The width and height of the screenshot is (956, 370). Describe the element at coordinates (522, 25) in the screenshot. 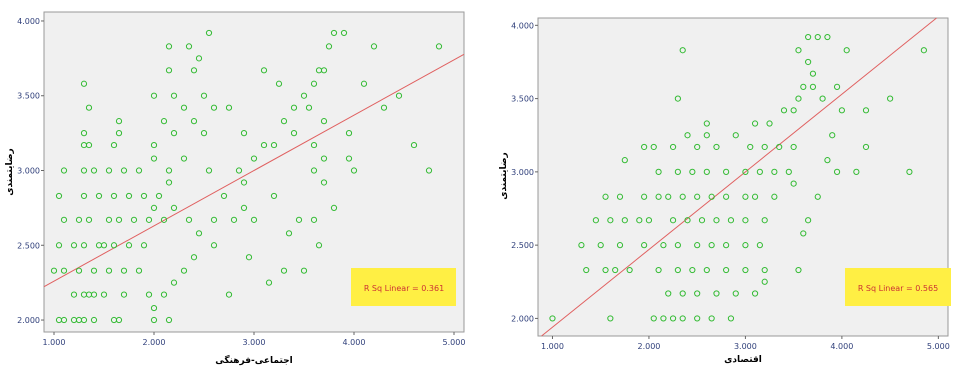

I see `y-tick-label: 4.000` at that location.